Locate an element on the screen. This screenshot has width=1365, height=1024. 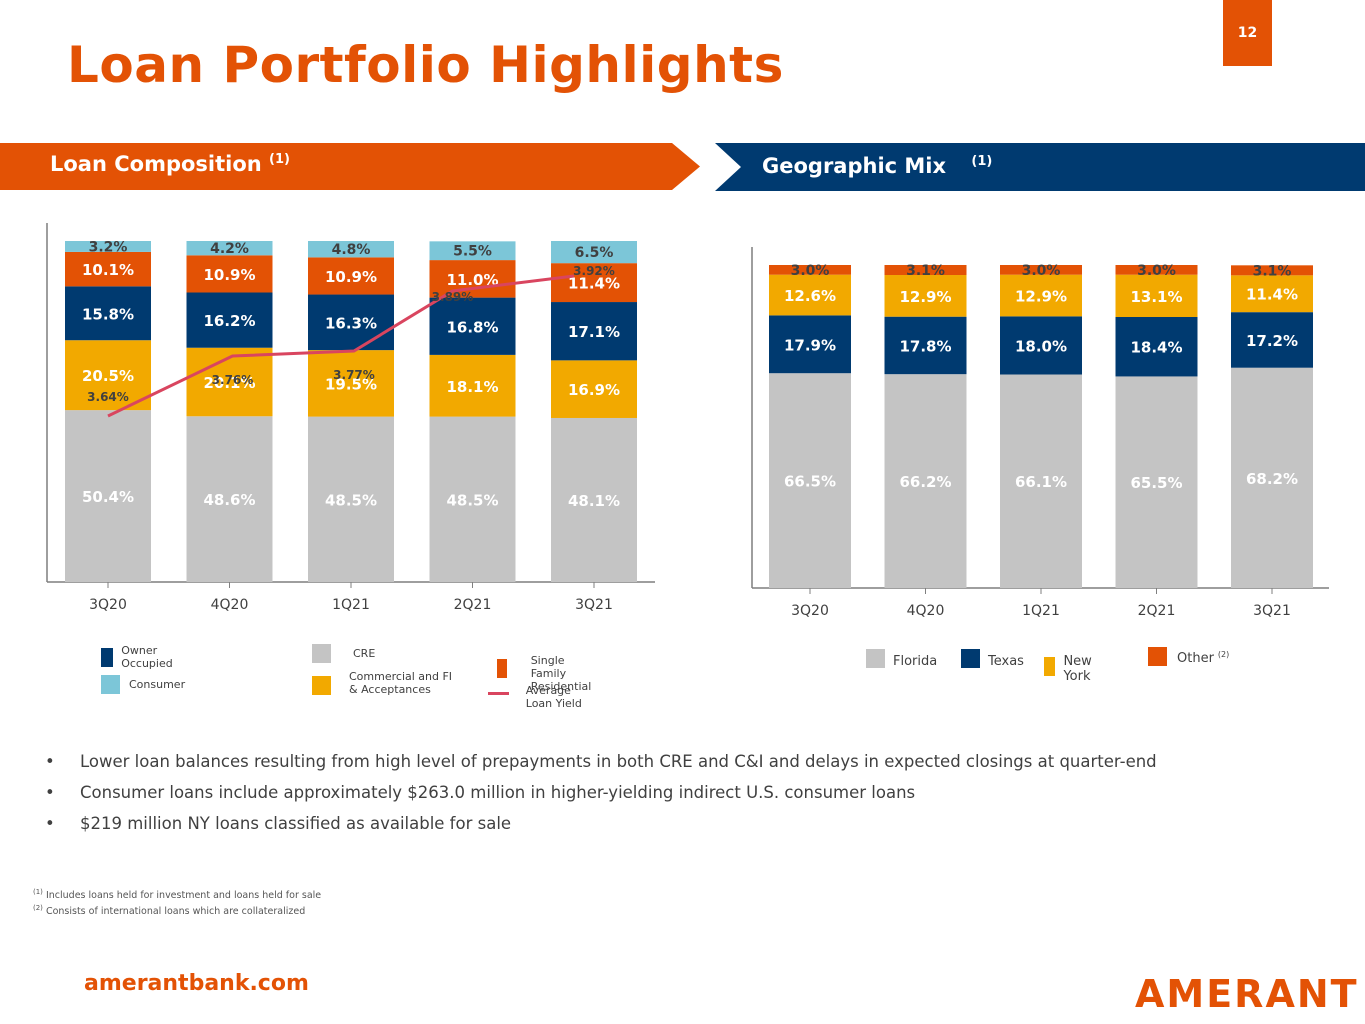
loan-composition-banner: Loan Composition (1) is located at coordinates (350, 166).